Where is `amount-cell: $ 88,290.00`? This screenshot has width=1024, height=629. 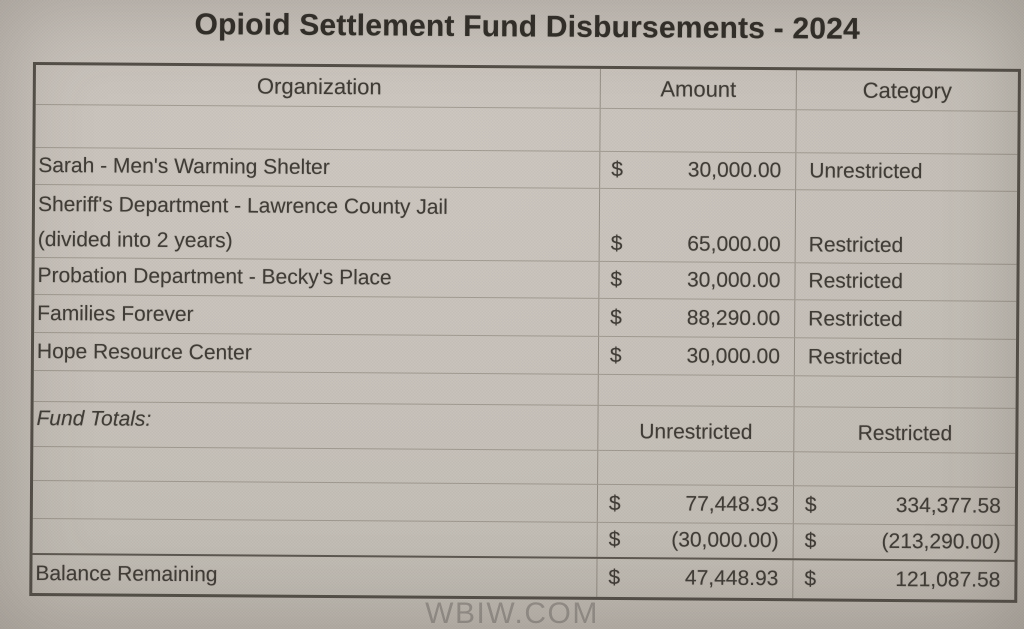 amount-cell: $ 88,290.00 is located at coordinates (696, 318).